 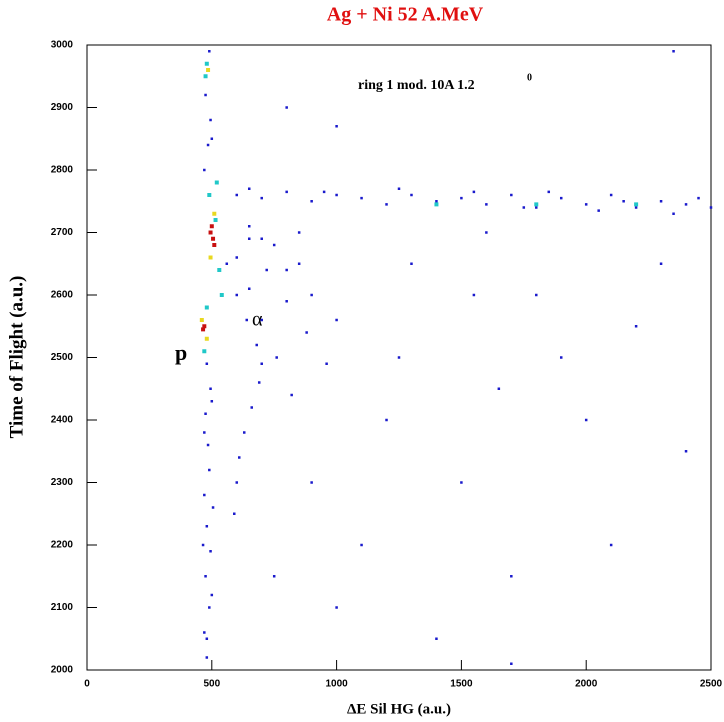 What do you see at coordinates (62, 420) in the screenshot?
I see `y-tick-label: 2400` at bounding box center [62, 420].